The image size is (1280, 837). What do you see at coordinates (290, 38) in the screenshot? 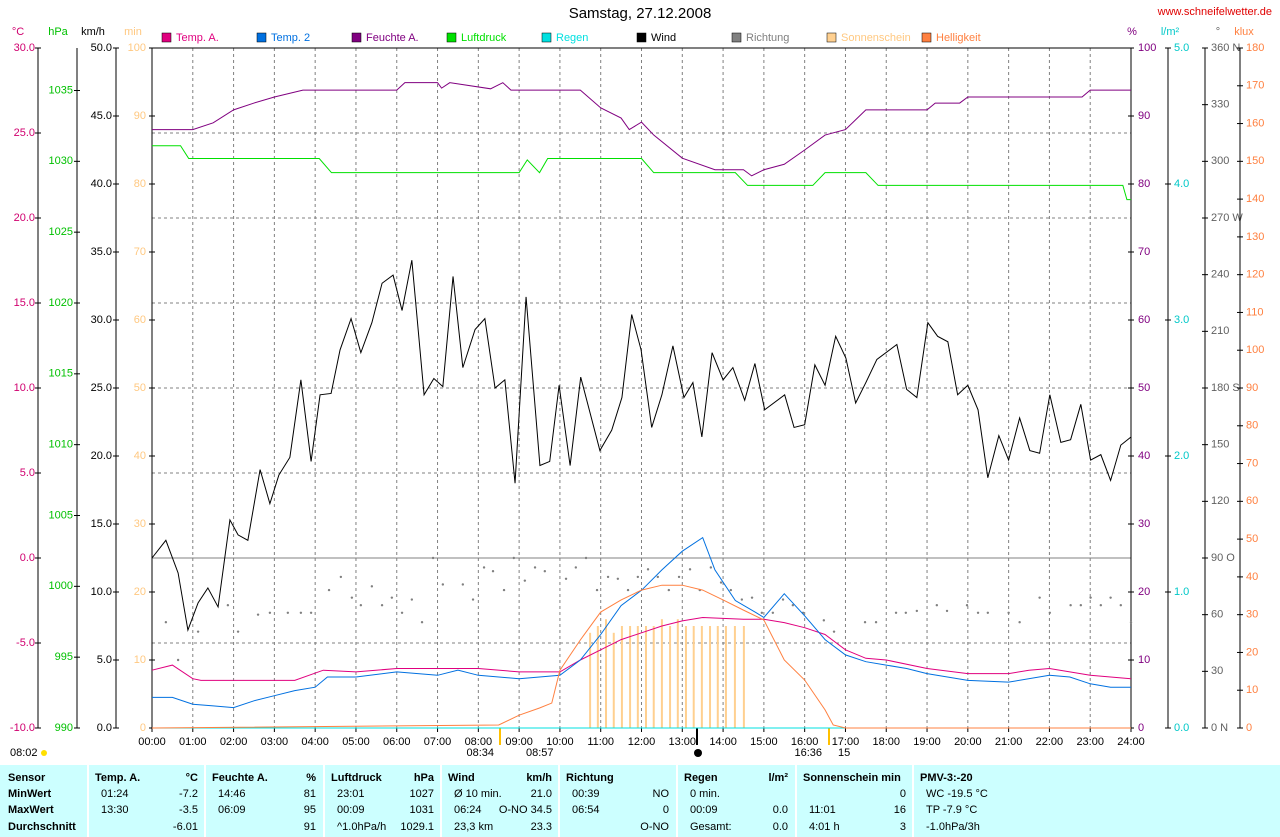
I see `legend-label: Temp. 2` at bounding box center [290, 38].